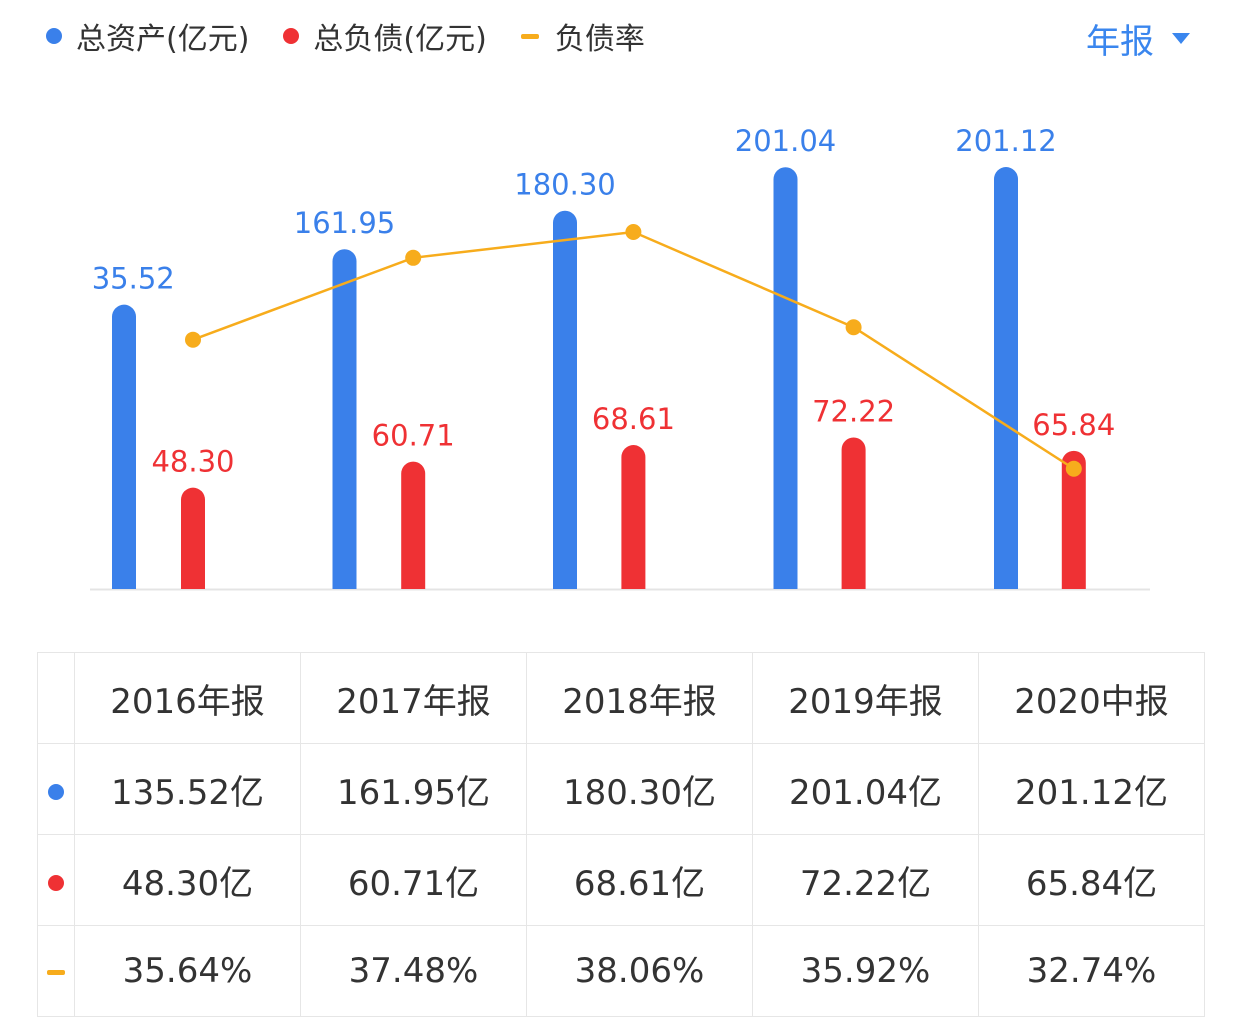 Image resolution: width=1242 pixels, height=1036 pixels. What do you see at coordinates (400, 39) in the screenshot?
I see `legend-liabilities-label: 总负债(亿元)` at bounding box center [400, 39].